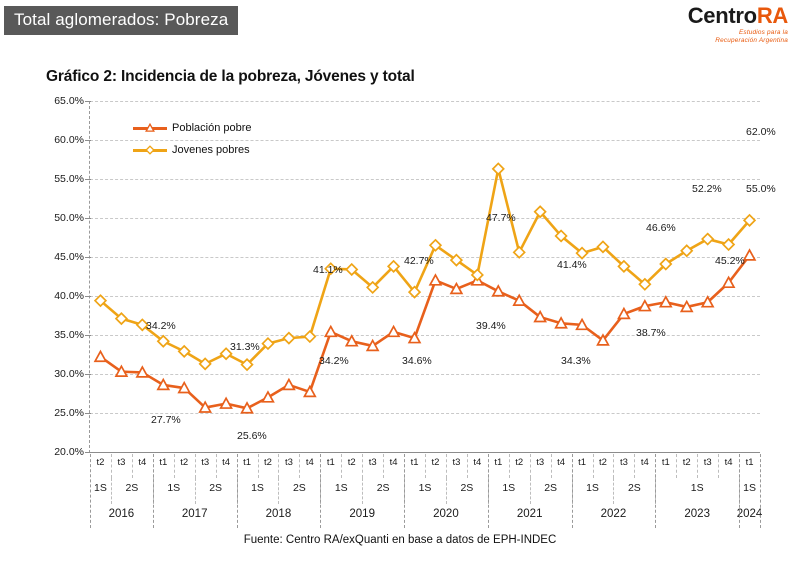  I want to click on x-tick-year: 2023, so click(697, 514).